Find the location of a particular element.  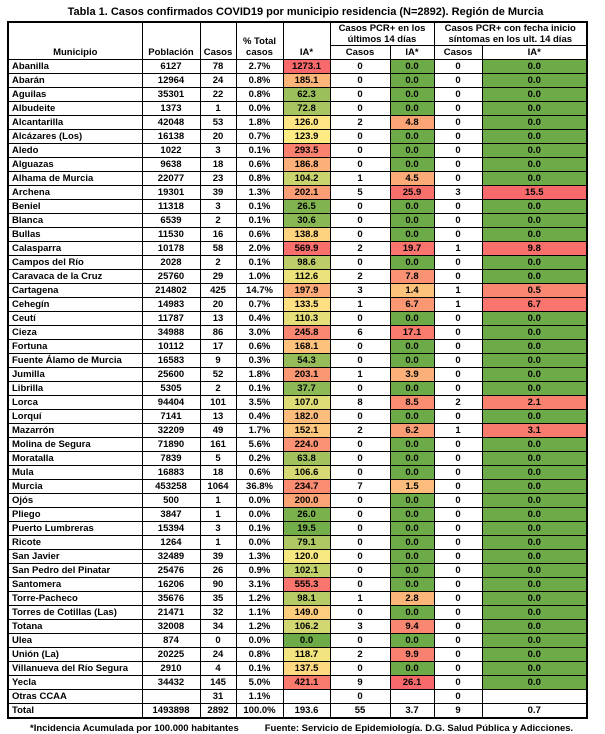

cell-casos14: 3 is located at coordinates (360, 626).